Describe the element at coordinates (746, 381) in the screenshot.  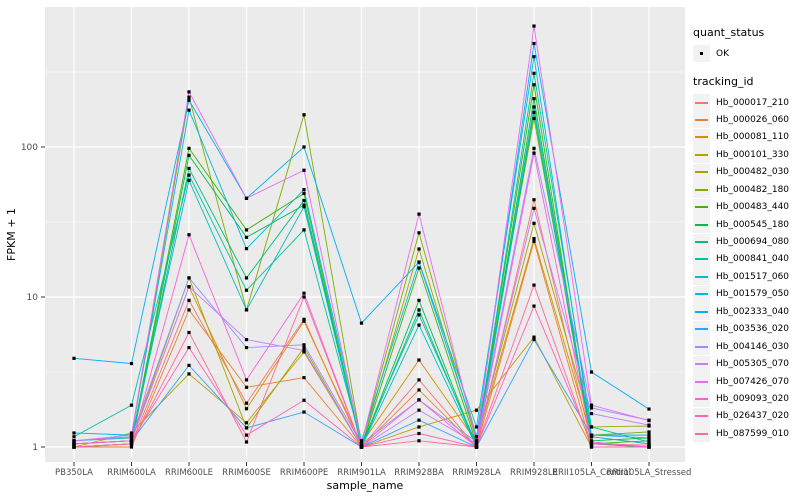
I see `legend-item-Hb_007426_070: Hb_007426_070` at that location.